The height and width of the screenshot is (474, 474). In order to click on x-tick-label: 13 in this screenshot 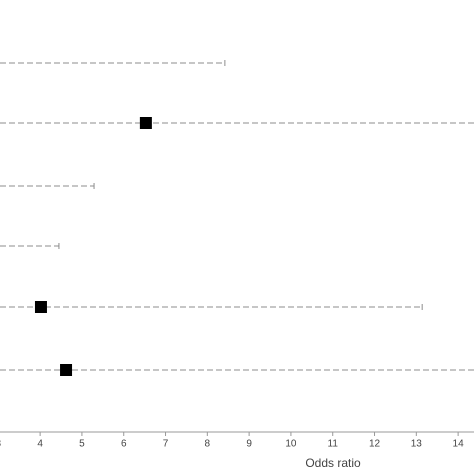, I will do `click(417, 444)`.